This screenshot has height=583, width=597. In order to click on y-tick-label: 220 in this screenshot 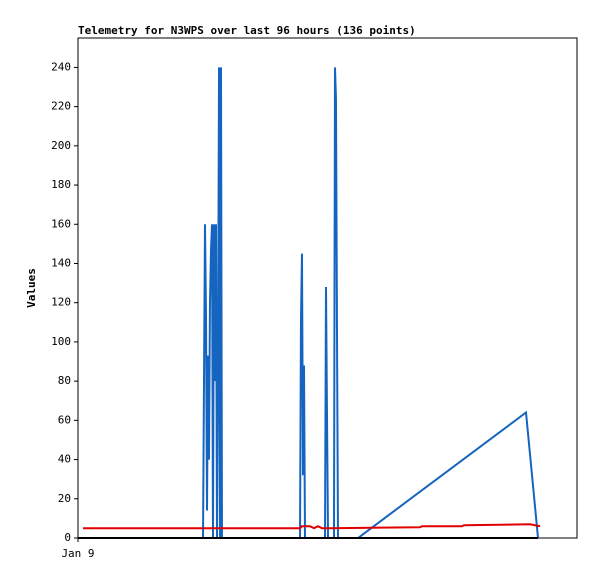, I will do `click(61, 106)`.